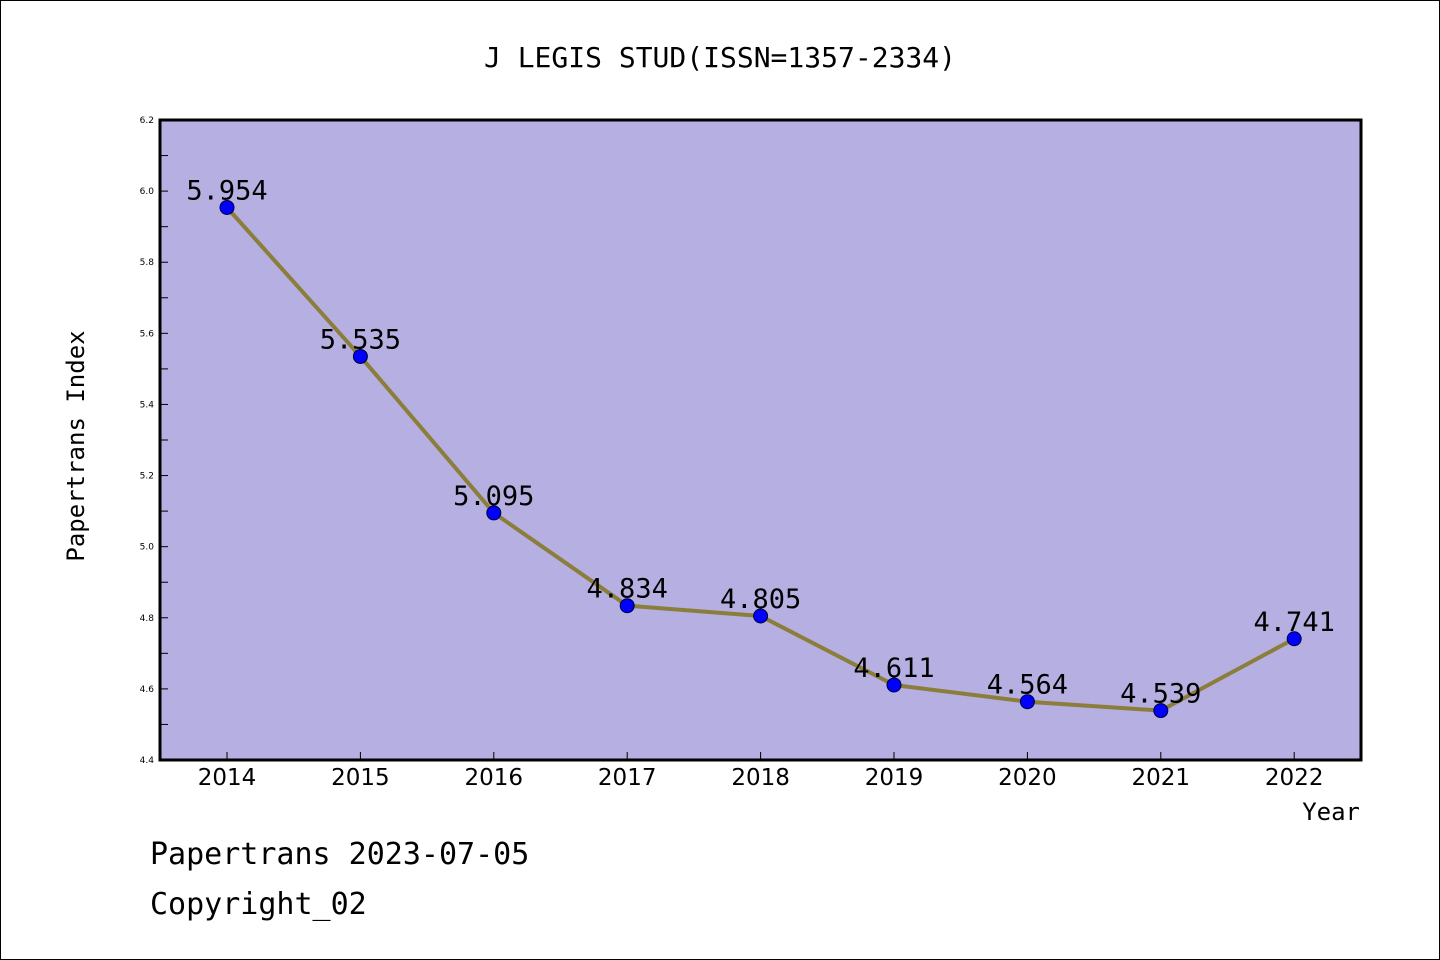 This screenshot has height=960, width=1440. Describe the element at coordinates (1027, 685) in the screenshot. I see `data-label: 4.564` at that location.